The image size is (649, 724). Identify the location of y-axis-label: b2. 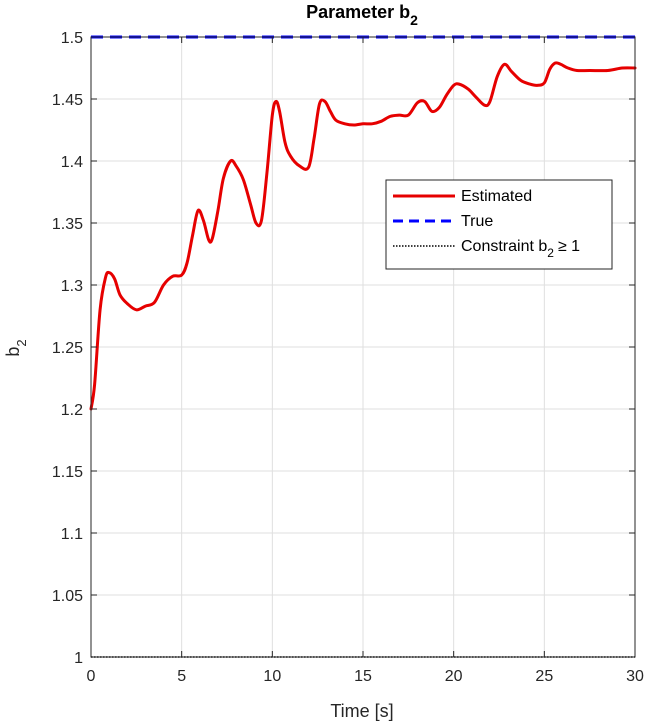
(16, 347).